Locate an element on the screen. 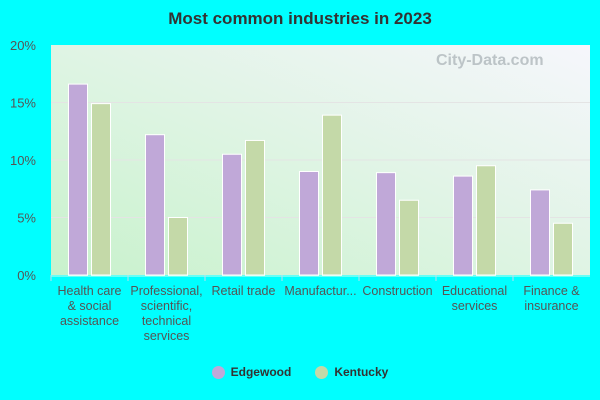  watermark-logo: City-Data.com is located at coordinates (490, 60).